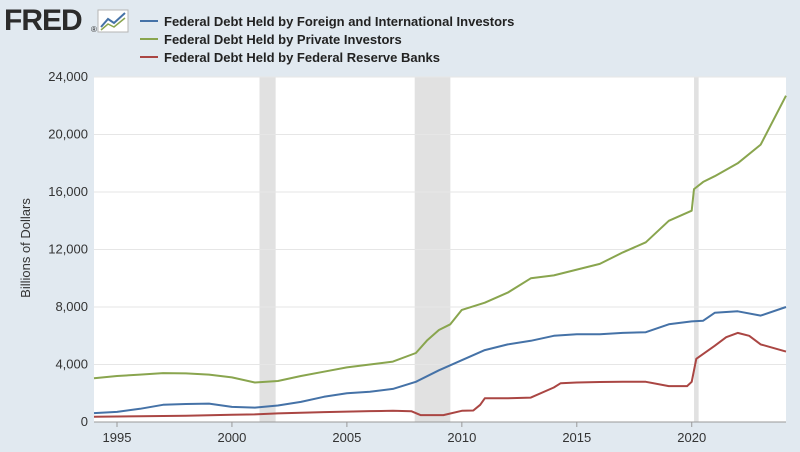 The image size is (800, 452). What do you see at coordinates (576, 437) in the screenshot?
I see `x-tick-label: 2015` at bounding box center [576, 437].